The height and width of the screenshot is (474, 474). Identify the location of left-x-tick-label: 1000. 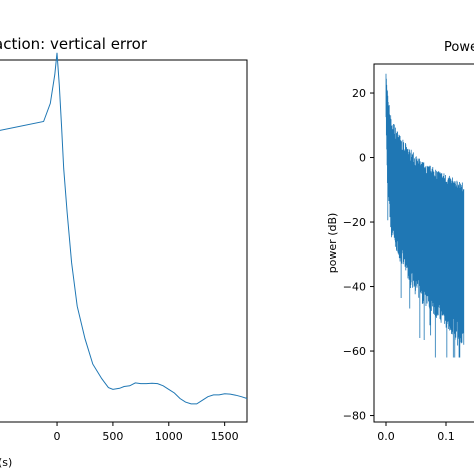
(169, 436).